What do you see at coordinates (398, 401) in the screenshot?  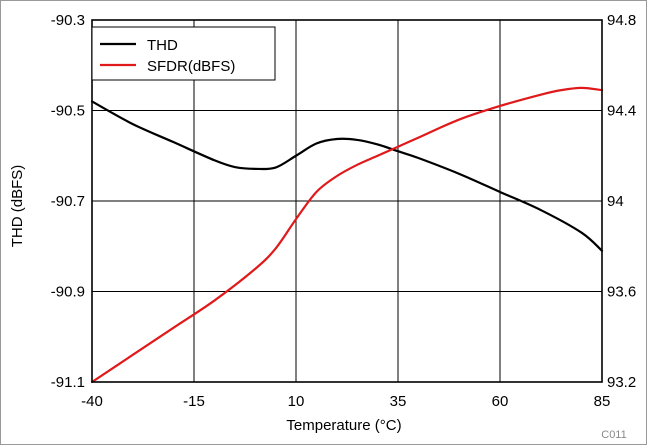 I see `x-tick-label: 35` at bounding box center [398, 401].